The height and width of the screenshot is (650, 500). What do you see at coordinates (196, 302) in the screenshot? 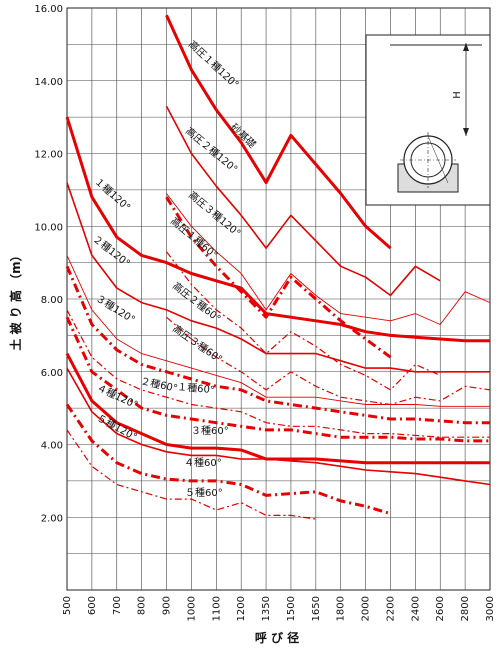
I see `series-label: 高圧２種60°` at bounding box center [196, 302].